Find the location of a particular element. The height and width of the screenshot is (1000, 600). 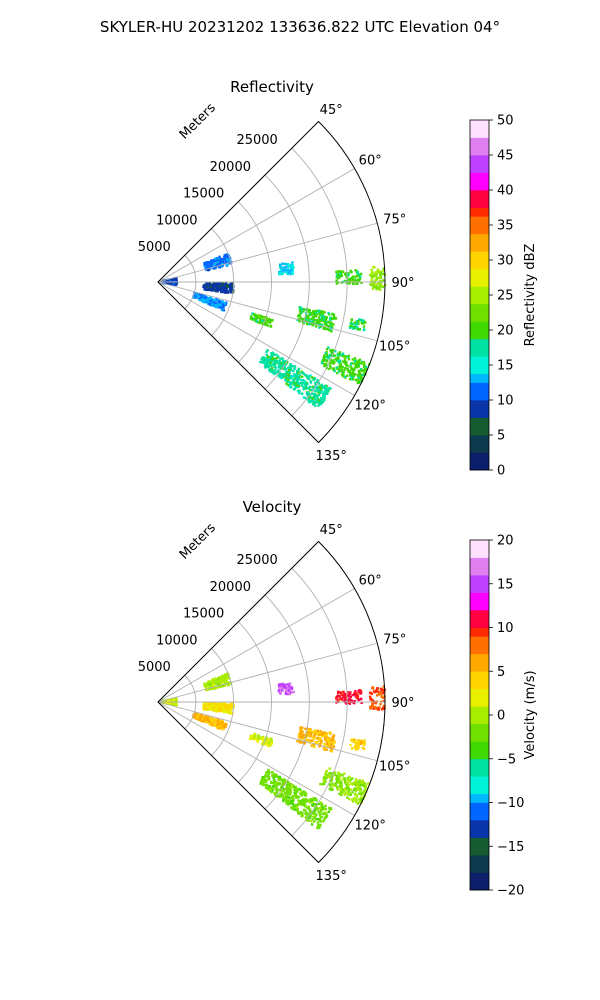

reflectivity-title: Reflectivity is located at coordinates (272, 87).